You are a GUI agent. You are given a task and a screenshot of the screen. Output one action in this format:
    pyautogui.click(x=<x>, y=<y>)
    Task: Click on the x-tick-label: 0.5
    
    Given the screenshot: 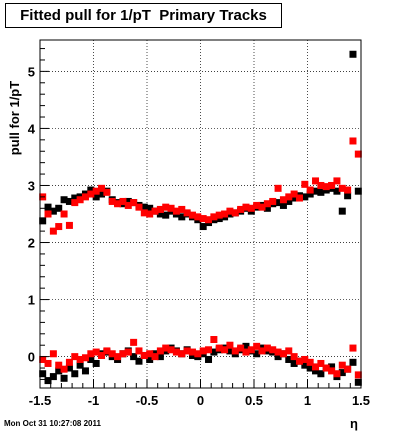 What is the action you would take?
    pyautogui.click(x=254, y=400)
    